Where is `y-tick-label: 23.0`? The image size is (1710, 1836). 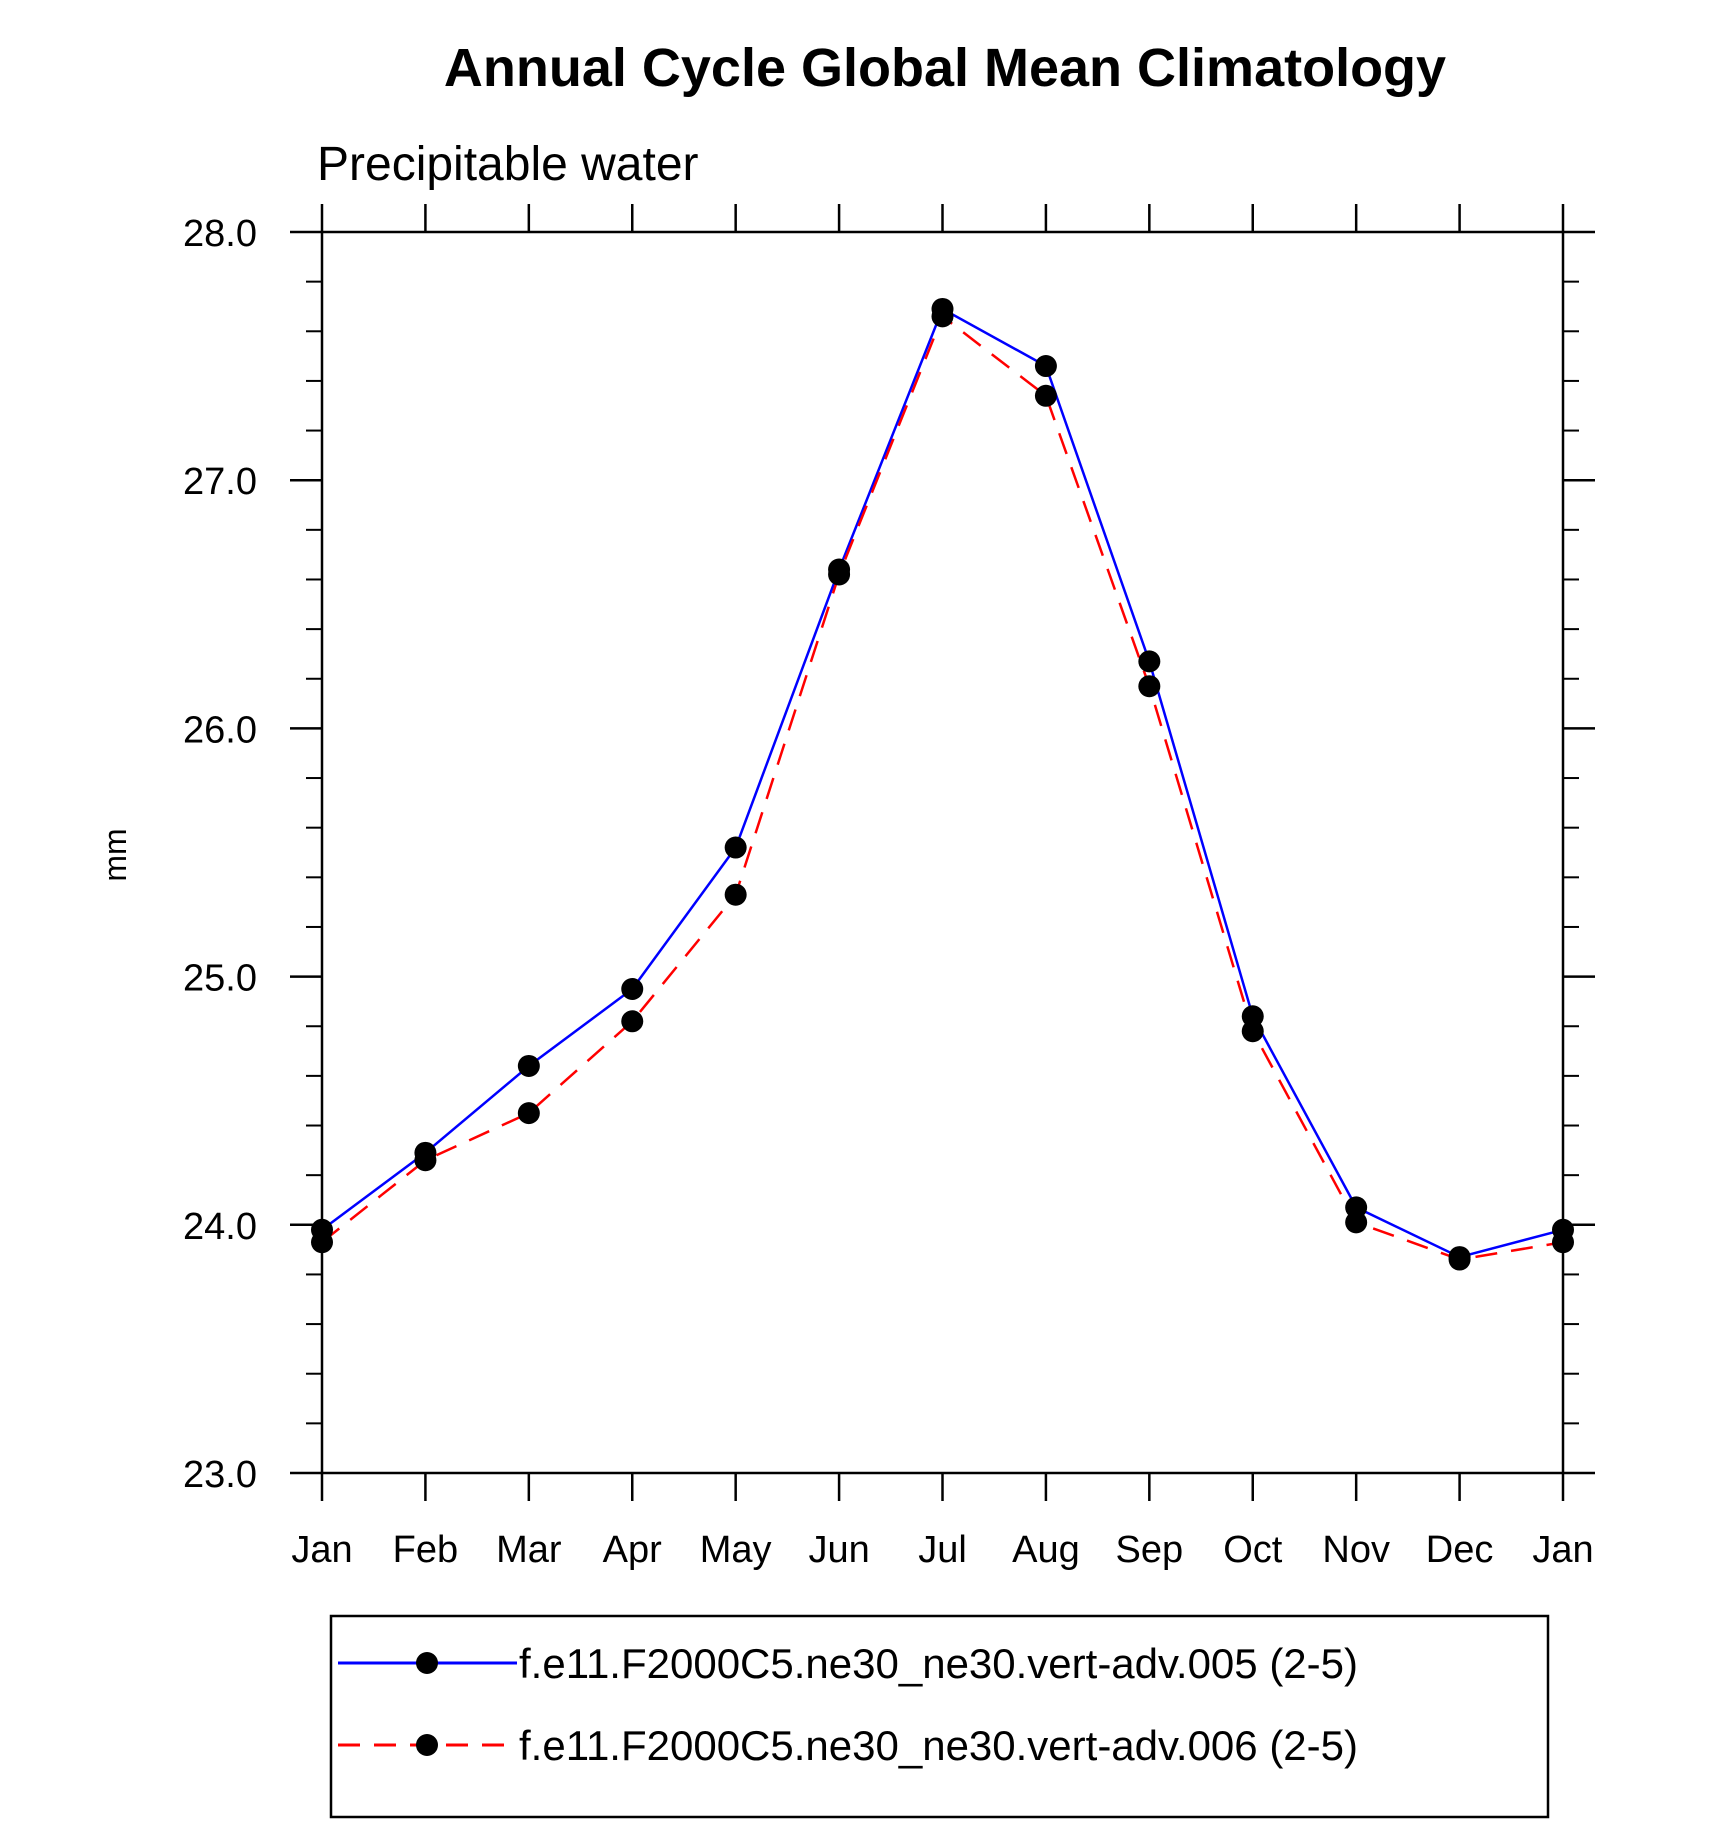 y-tick-label: 23.0 is located at coordinates (220, 1475).